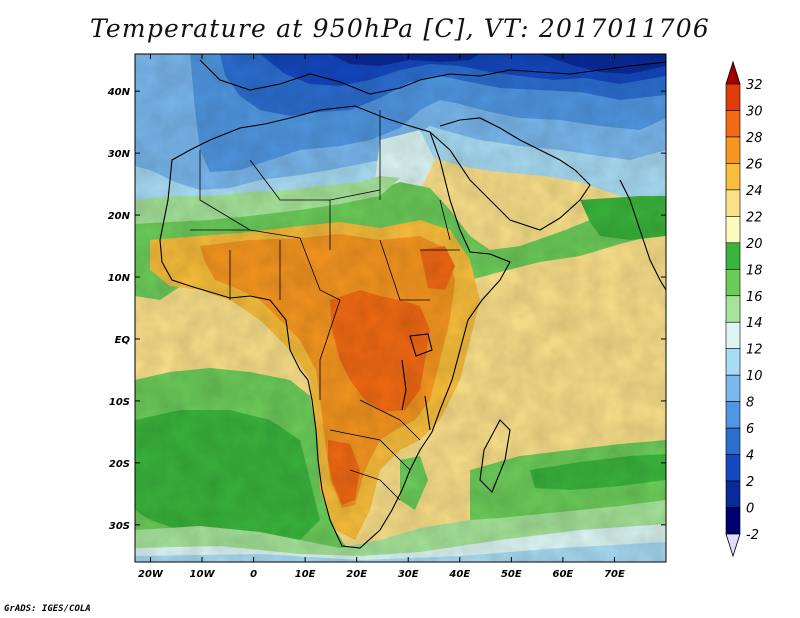  I want to click on colorbar-label: 18, so click(754, 270).